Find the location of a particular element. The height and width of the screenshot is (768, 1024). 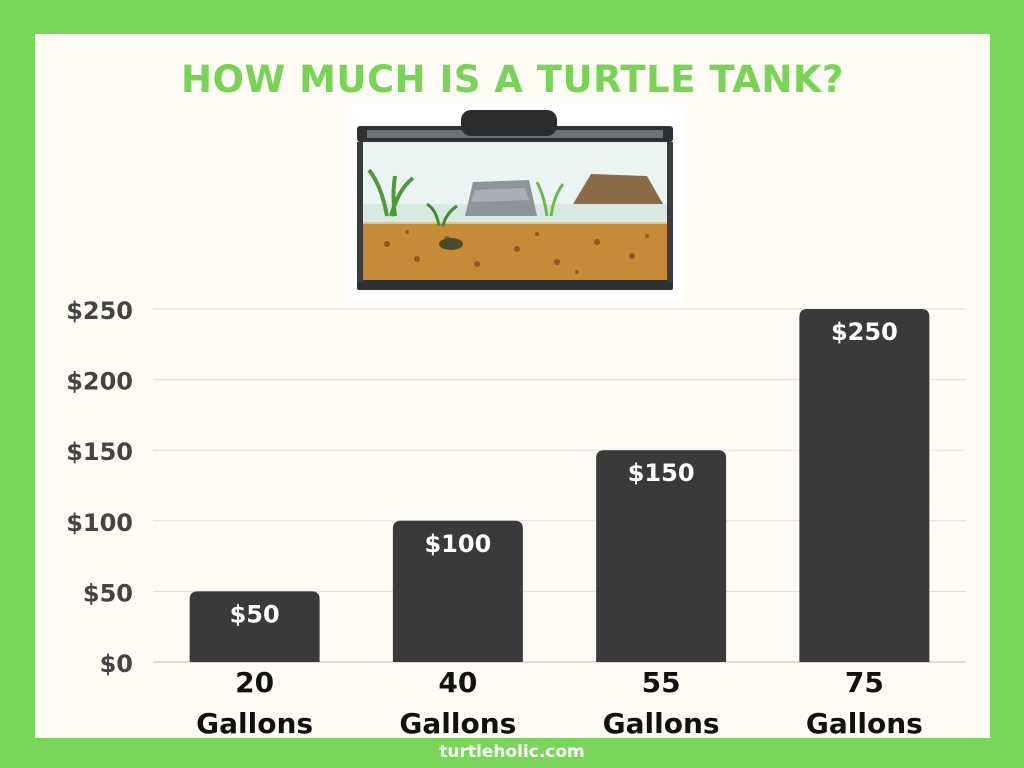

x-category-label: 75 is located at coordinates (864, 682).